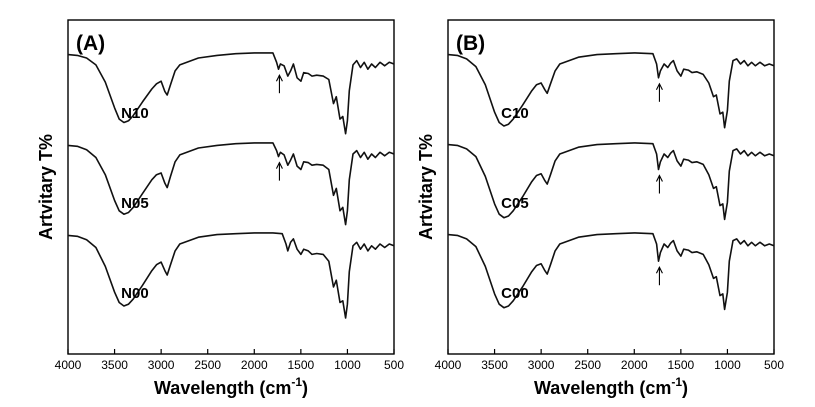 This screenshot has height=407, width=815. I want to click on panel-a-x-axis-title-sup: -1, so click(296, 382).